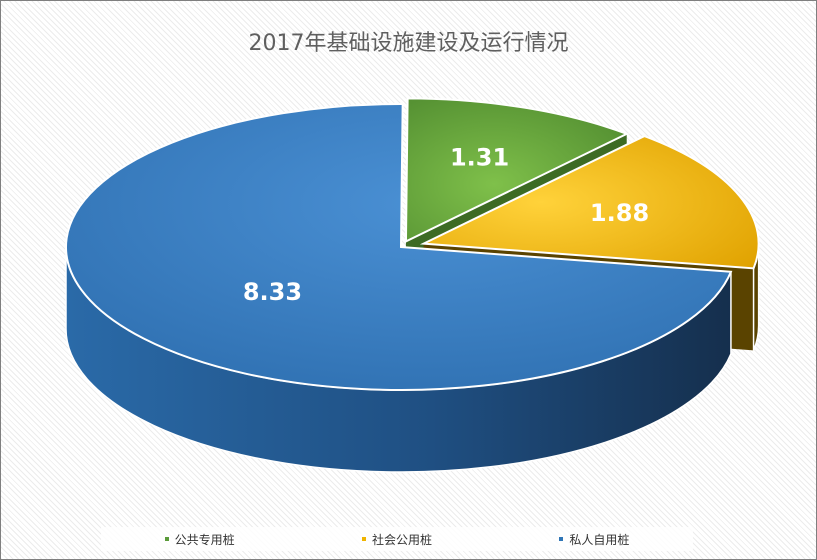 This screenshot has width=817, height=560. I want to click on data-label-social: 1.88, so click(619, 213).